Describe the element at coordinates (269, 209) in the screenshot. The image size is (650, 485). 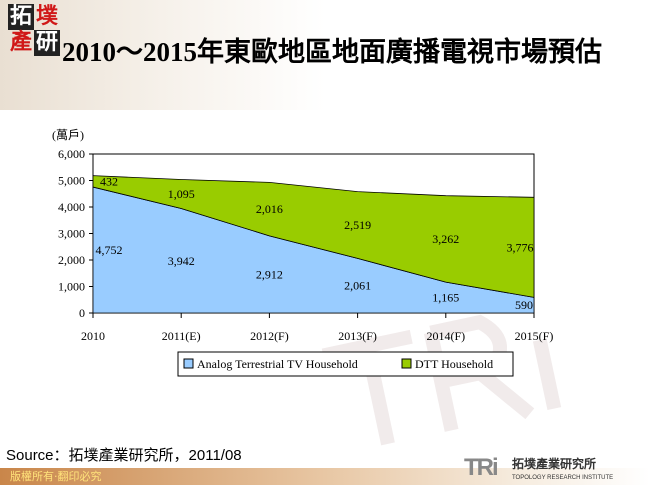
I see `data-label-dtt: 2,016` at that location.